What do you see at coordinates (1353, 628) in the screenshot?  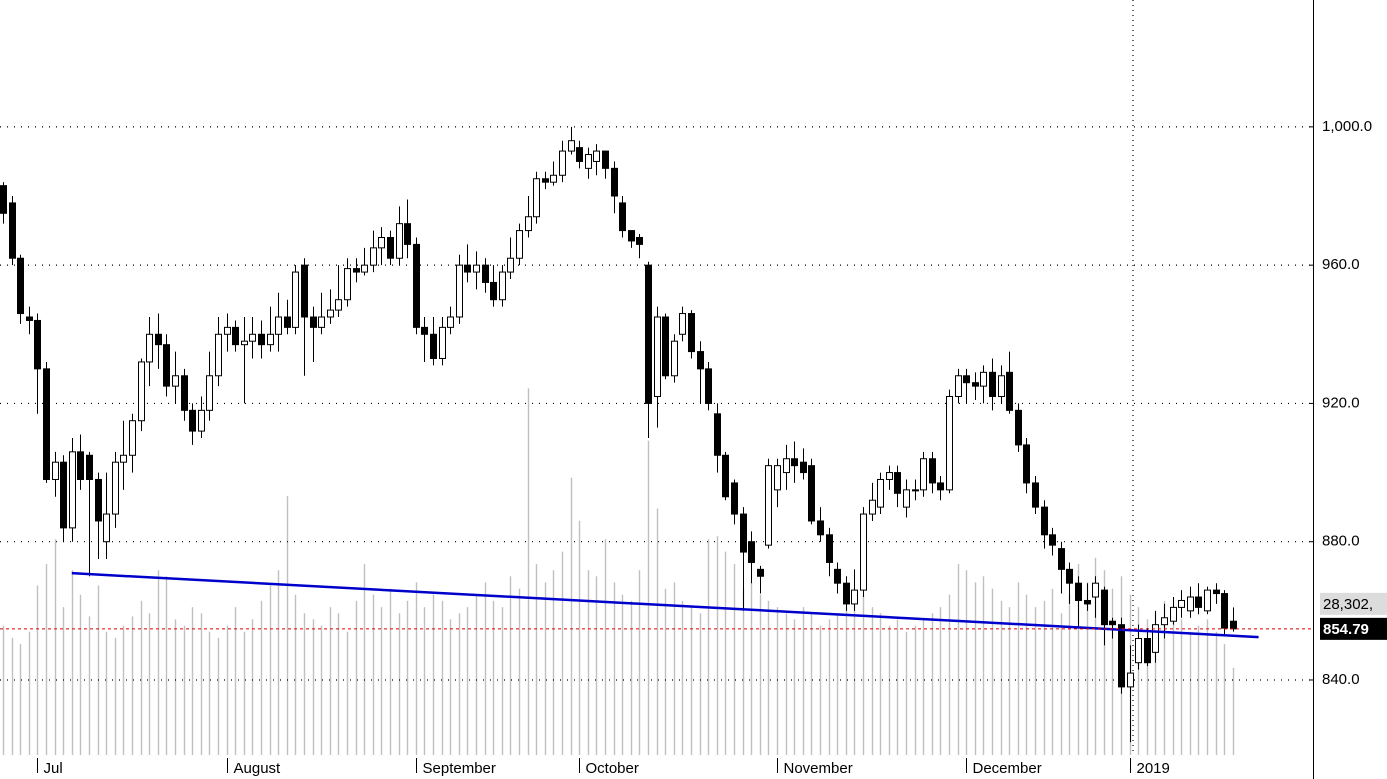 I see `last-price-box` at bounding box center [1353, 628].